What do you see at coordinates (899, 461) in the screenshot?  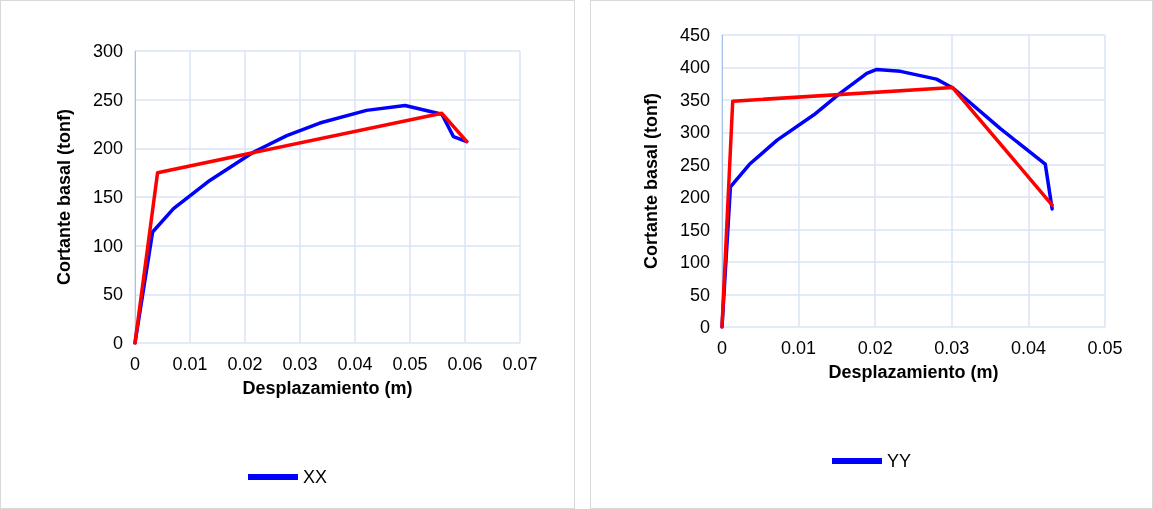 I see `legend-label: YY` at bounding box center [899, 461].